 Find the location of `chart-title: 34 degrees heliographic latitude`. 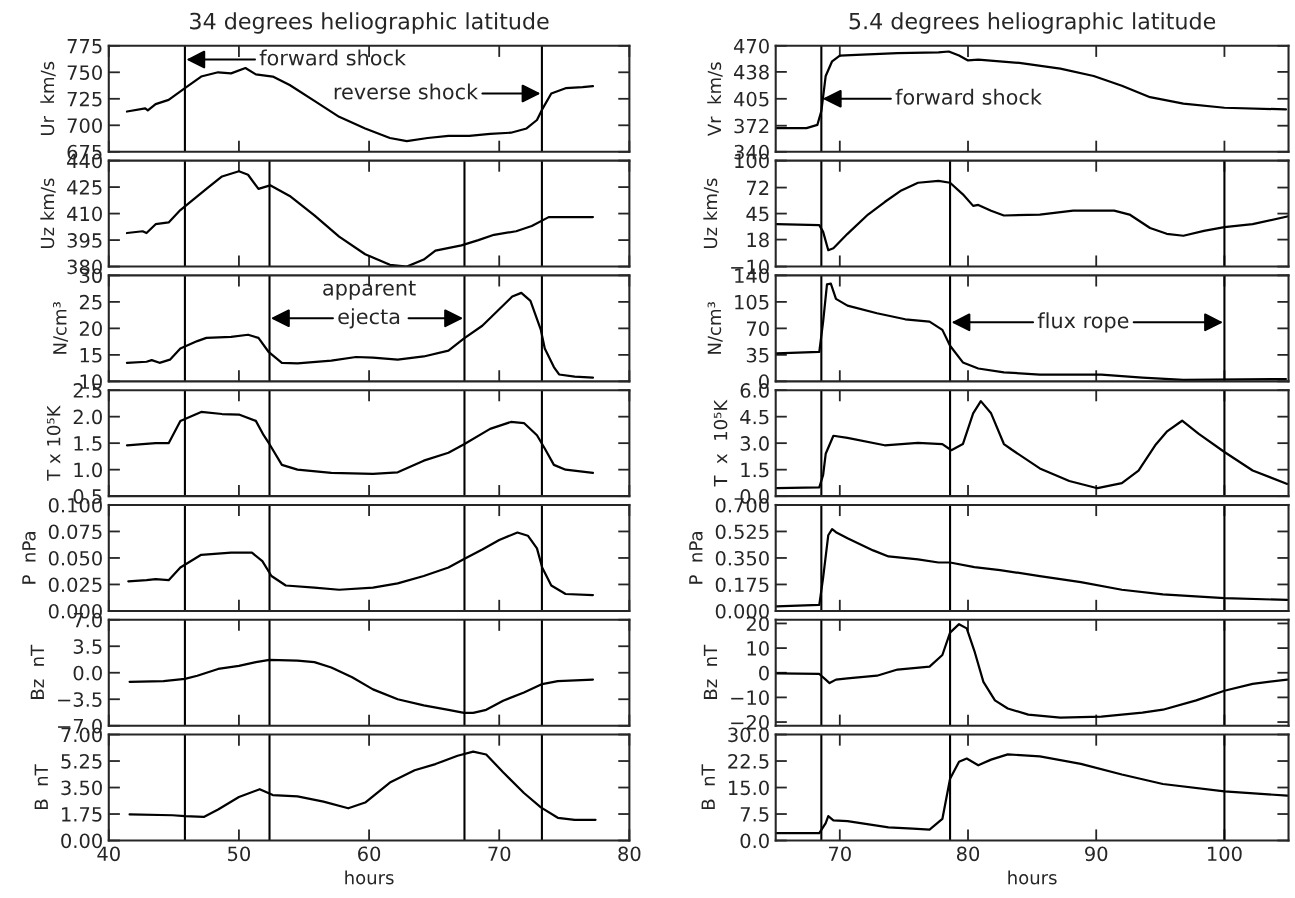

chart-title: 34 degrees heliographic latitude is located at coordinates (369, 23).